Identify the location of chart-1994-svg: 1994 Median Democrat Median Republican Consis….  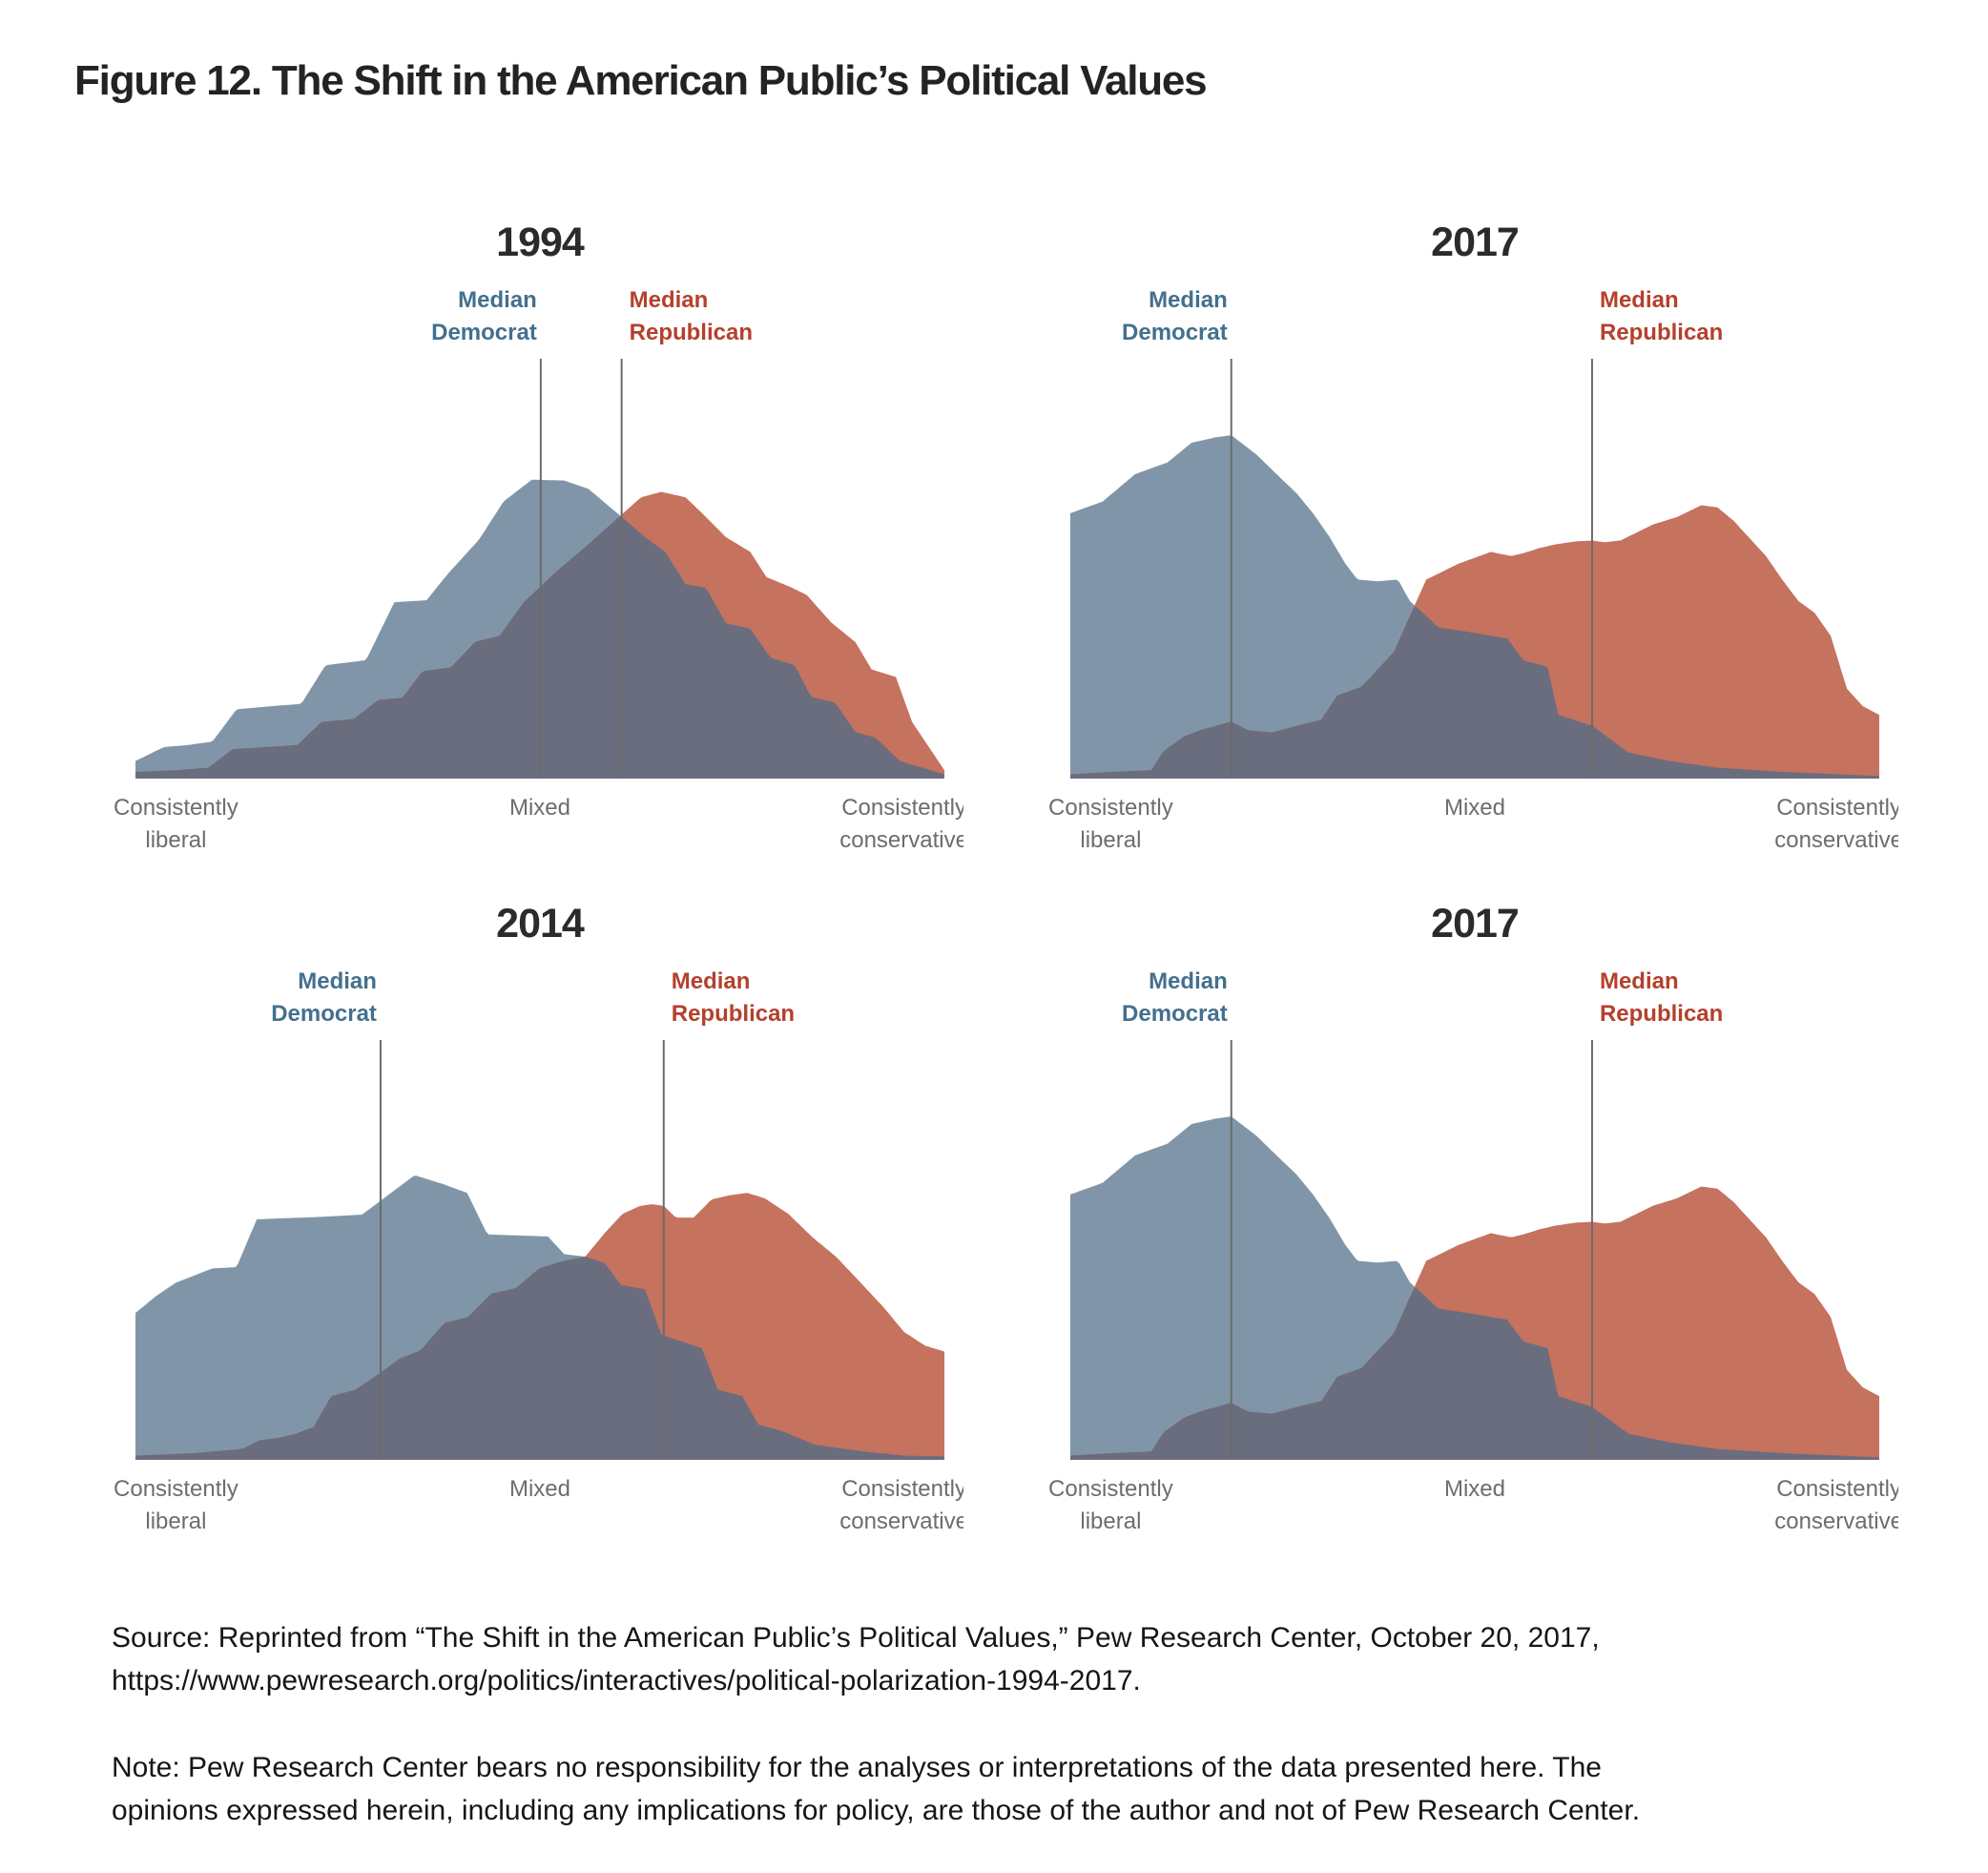
(539, 536).